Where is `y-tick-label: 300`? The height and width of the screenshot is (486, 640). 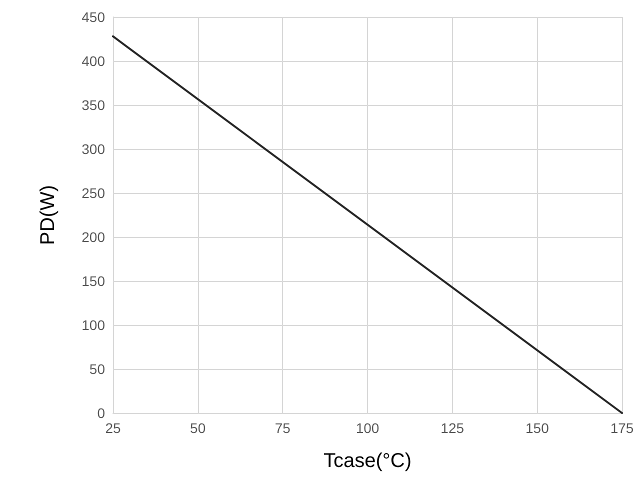
y-tick-label: 300 is located at coordinates (94, 149).